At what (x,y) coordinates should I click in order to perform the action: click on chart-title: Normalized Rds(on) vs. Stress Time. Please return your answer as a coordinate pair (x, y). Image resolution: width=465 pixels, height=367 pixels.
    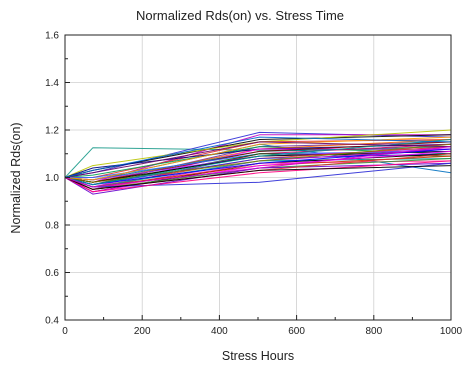
    Looking at the image, I should click on (240, 15).